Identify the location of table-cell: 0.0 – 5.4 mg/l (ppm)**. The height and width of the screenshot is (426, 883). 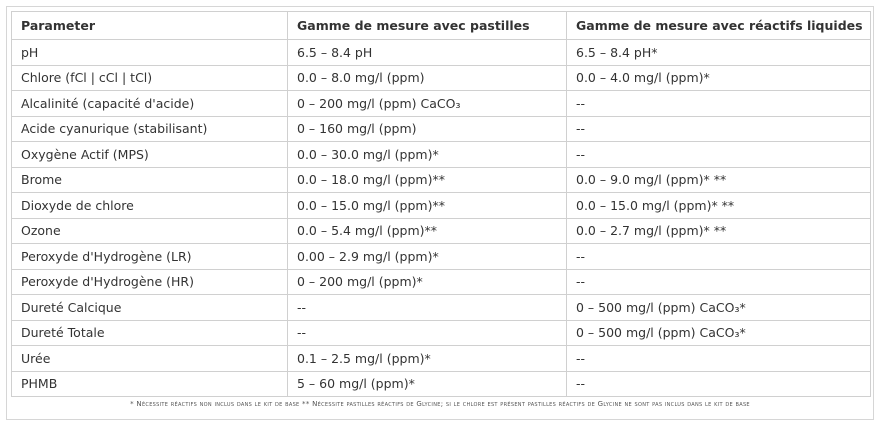
(427, 230).